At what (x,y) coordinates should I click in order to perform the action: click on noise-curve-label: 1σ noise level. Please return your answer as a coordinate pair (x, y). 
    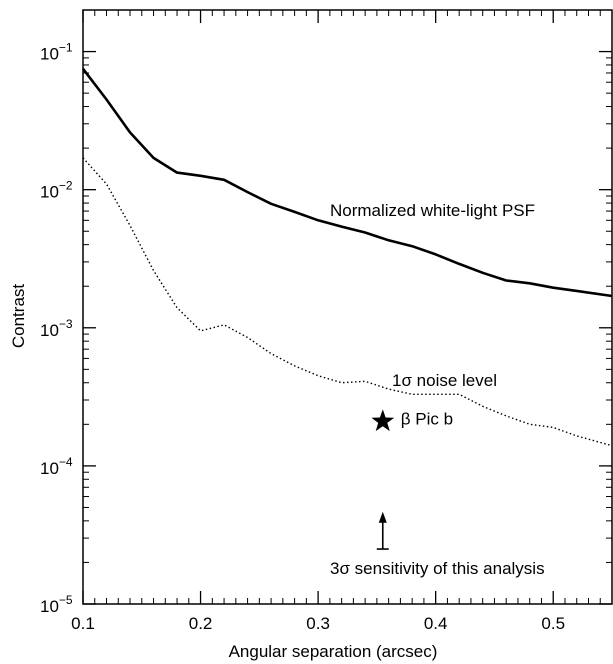
    Looking at the image, I should click on (444, 380).